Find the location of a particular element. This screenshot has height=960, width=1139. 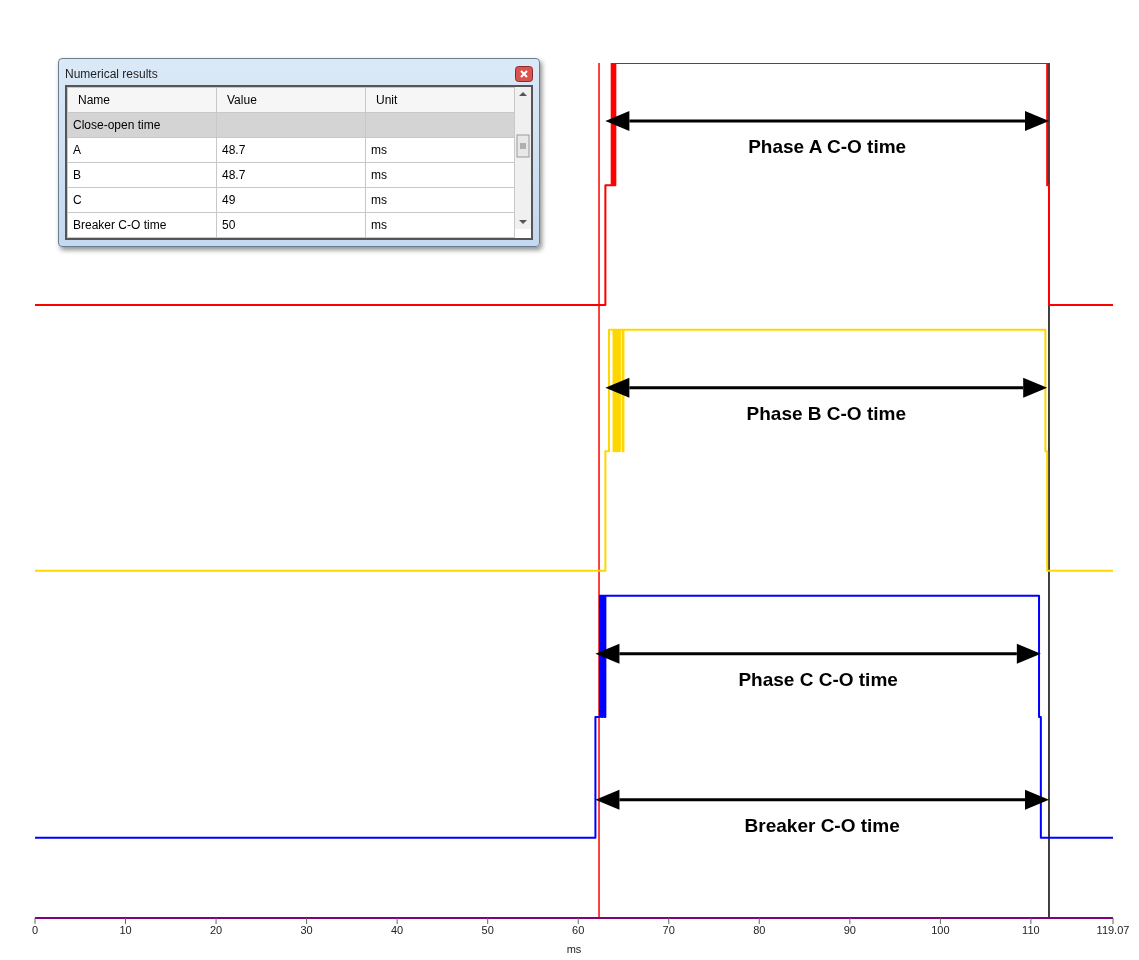

text: Numerical results is located at coordinates (111, 74).